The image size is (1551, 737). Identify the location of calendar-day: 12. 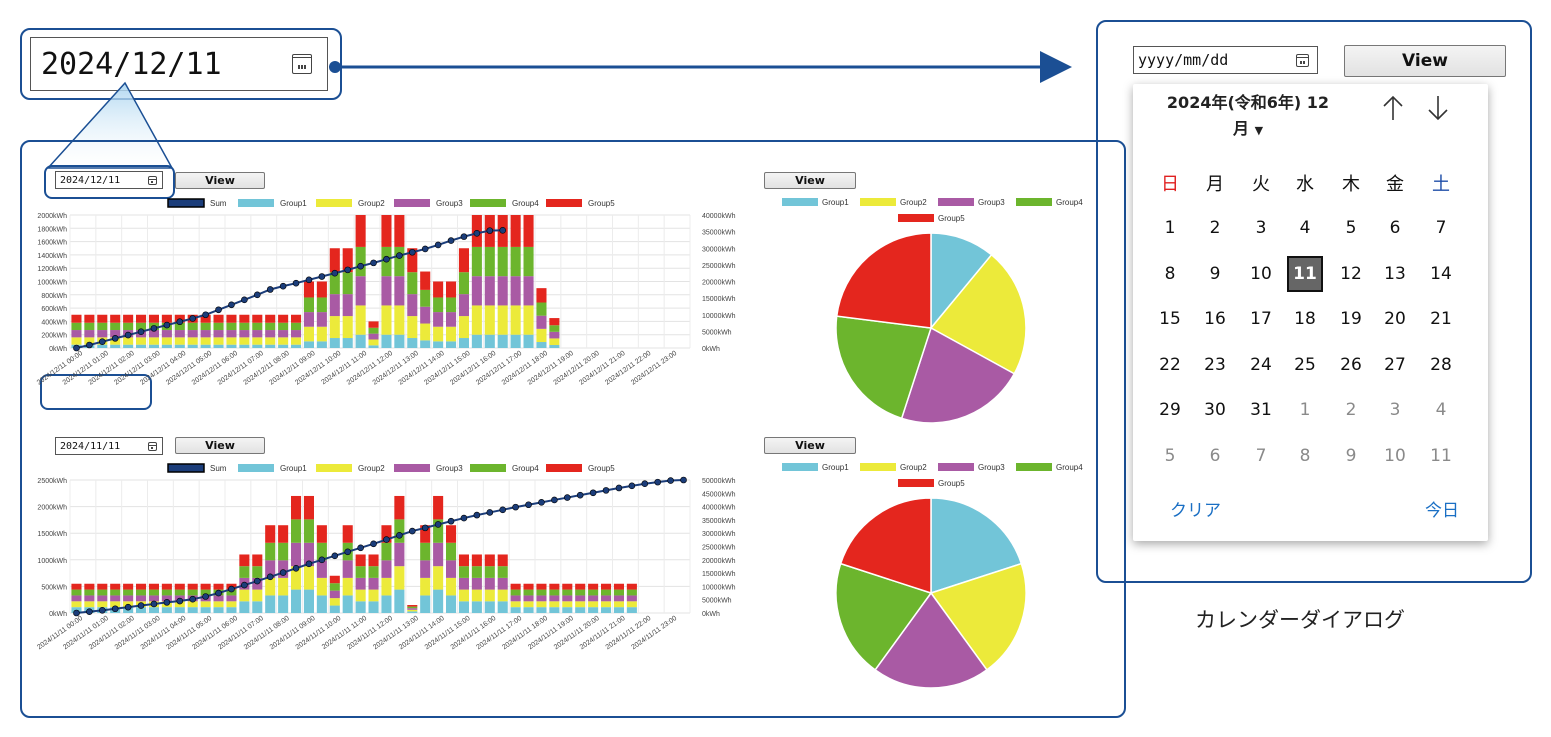
(1351, 273).